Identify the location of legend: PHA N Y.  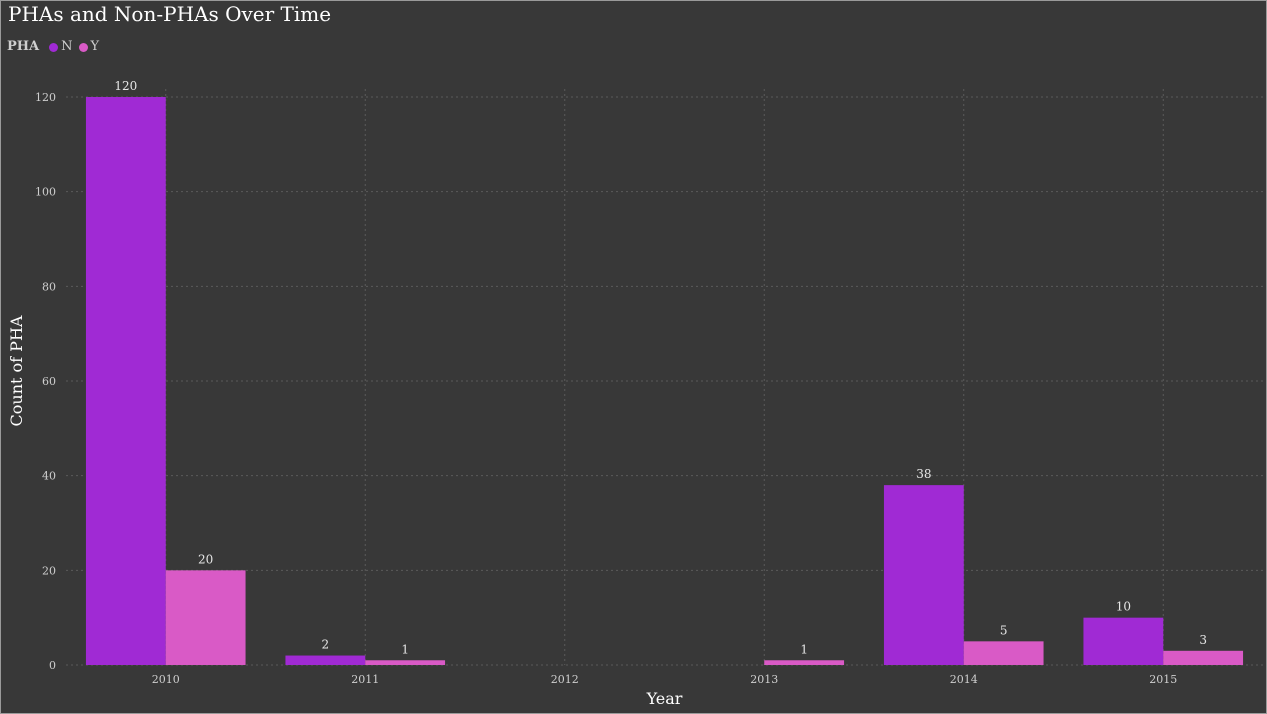
(56, 47).